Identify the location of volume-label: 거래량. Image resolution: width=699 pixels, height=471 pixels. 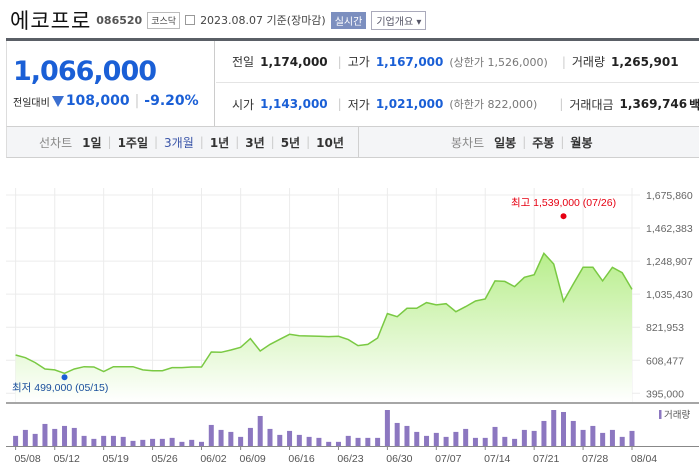
(588, 62).